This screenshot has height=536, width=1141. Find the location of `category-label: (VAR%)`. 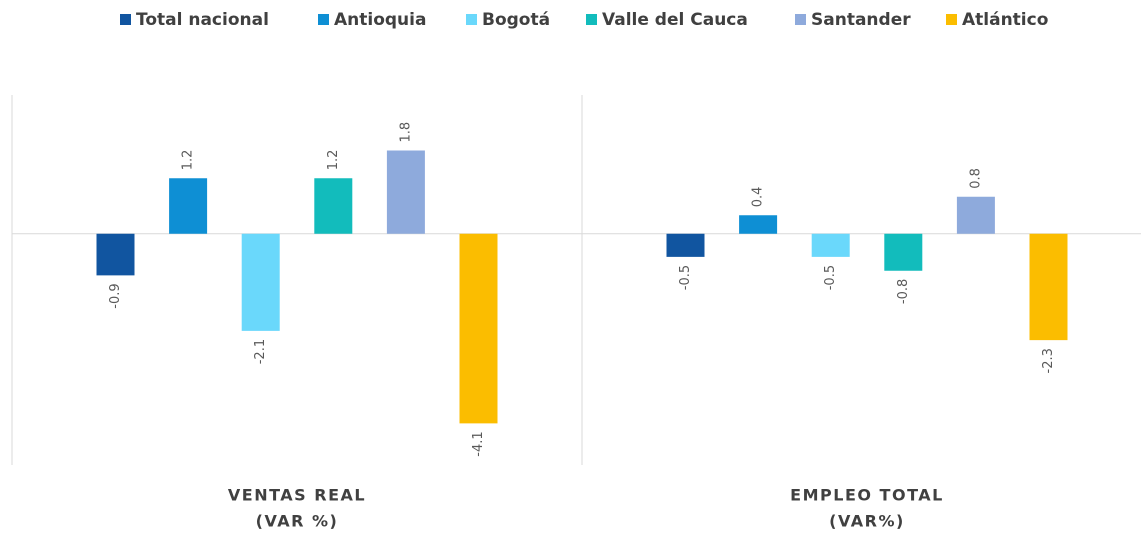

category-label: (VAR%) is located at coordinates (867, 521).